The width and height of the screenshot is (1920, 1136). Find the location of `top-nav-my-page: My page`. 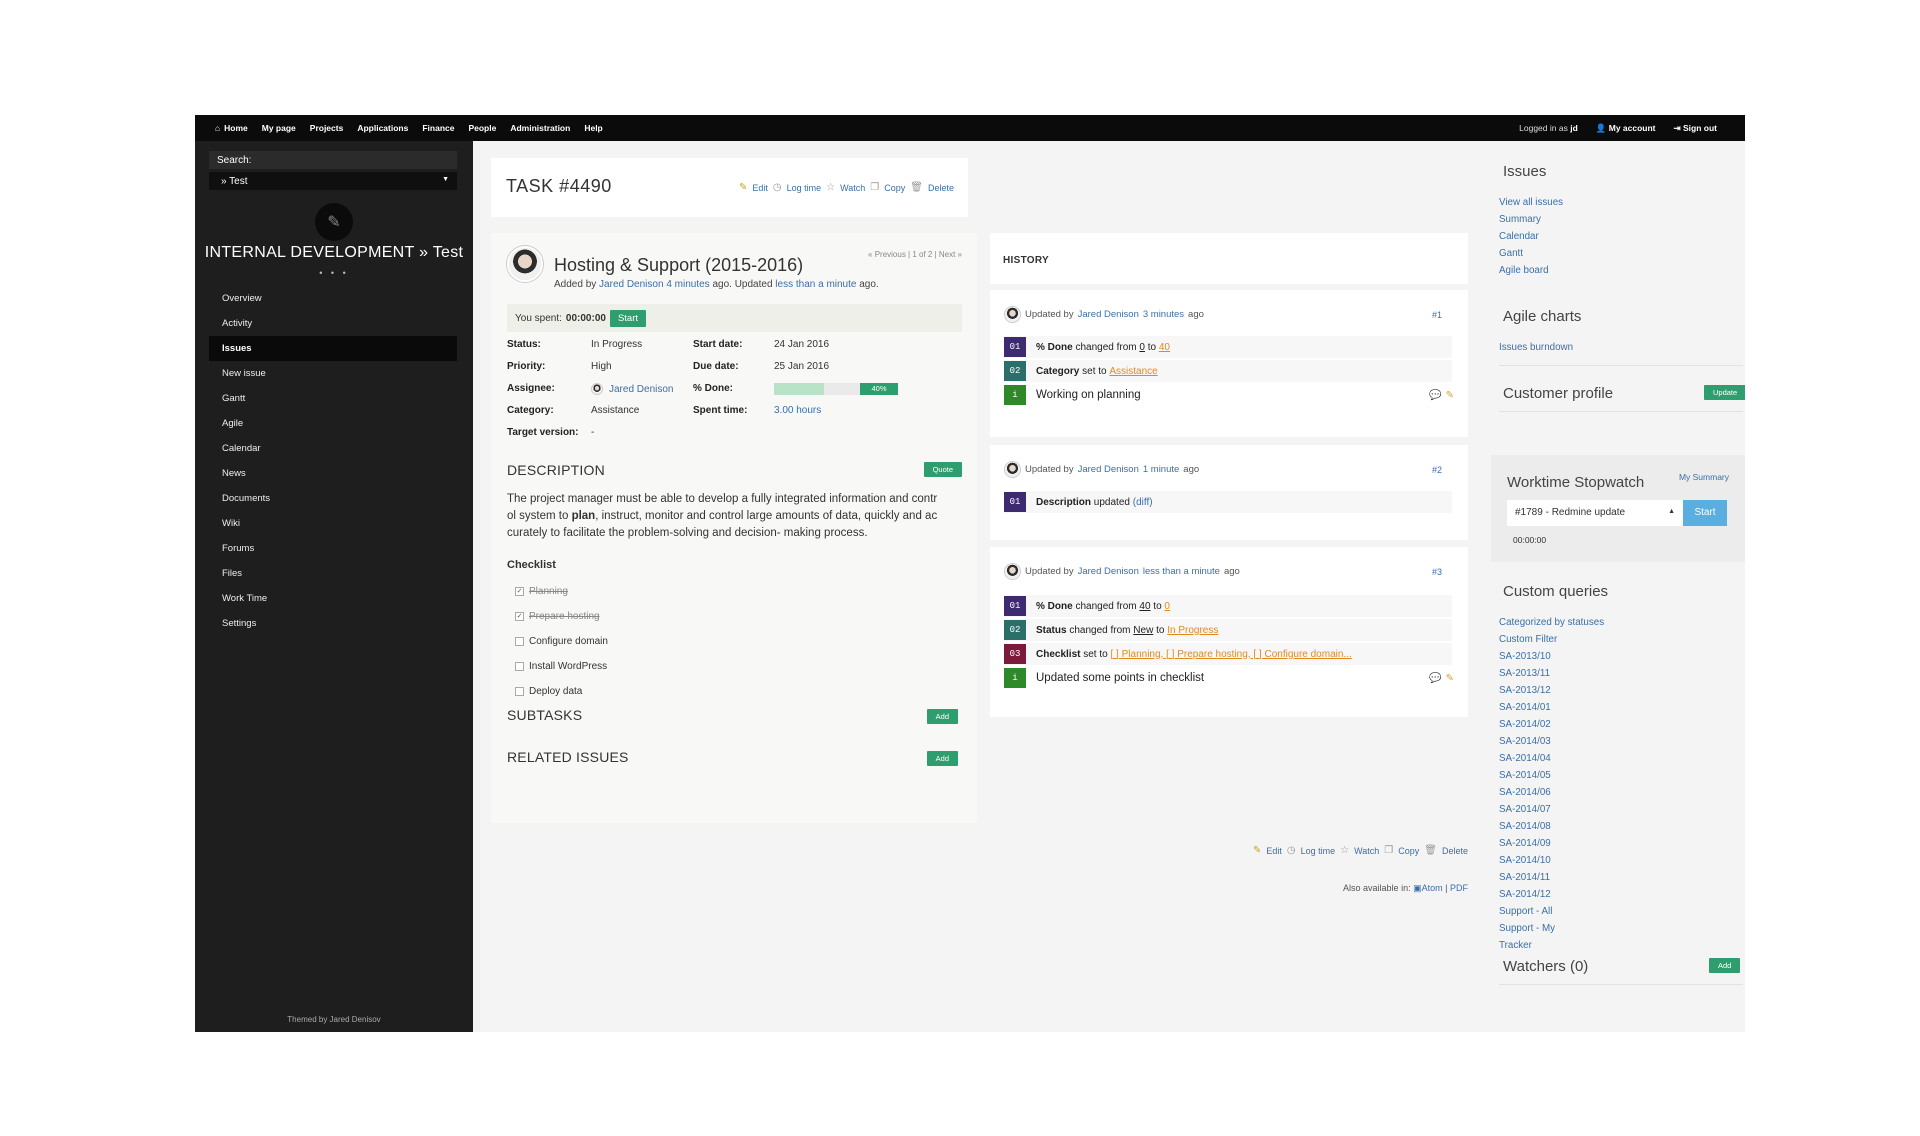

top-nav-my-page: My page is located at coordinates (278, 128).